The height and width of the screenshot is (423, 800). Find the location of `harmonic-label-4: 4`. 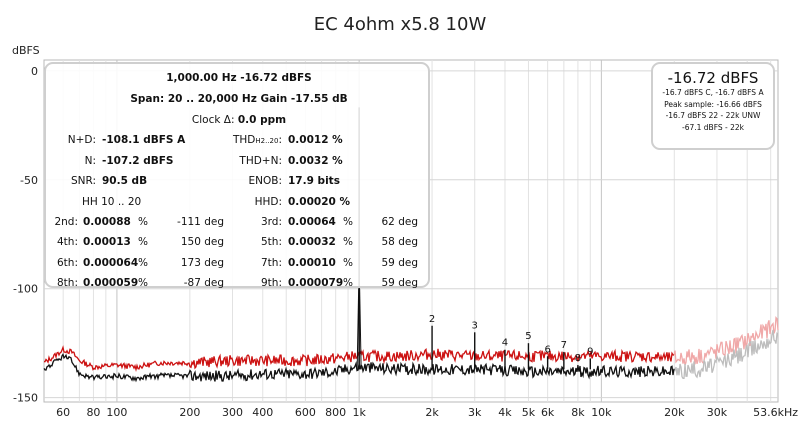

harmonic-label-4: 4 is located at coordinates (505, 343).